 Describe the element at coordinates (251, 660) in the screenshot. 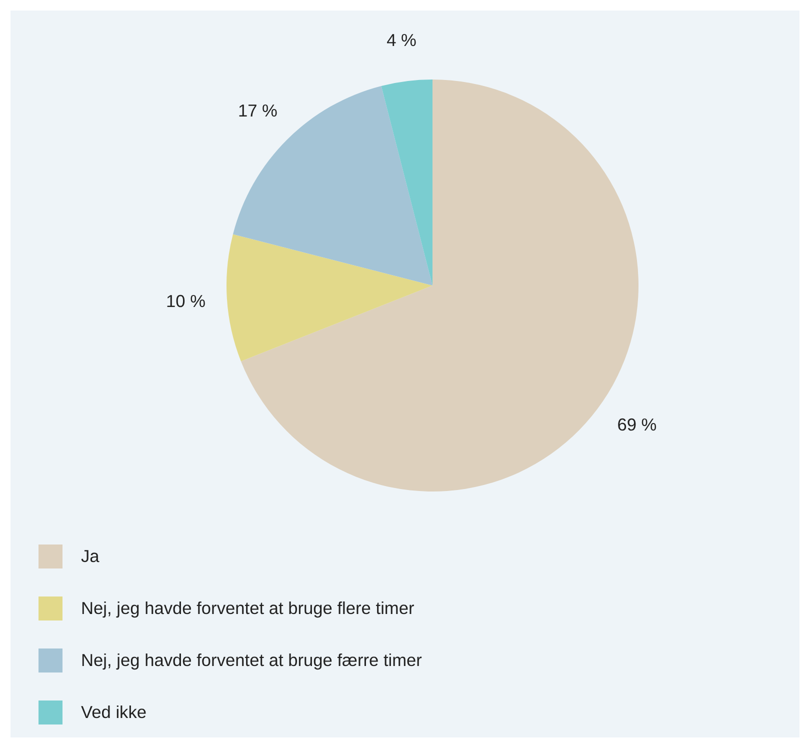

I see `legend-label: Nej, jeg havde forventet at bruge færre timer` at that location.